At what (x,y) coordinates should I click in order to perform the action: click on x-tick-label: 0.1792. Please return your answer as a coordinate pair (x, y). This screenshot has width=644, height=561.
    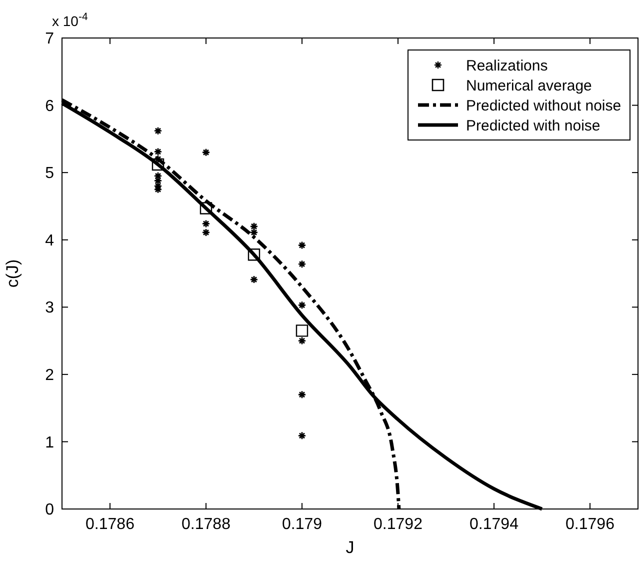
    Looking at the image, I should click on (398, 524).